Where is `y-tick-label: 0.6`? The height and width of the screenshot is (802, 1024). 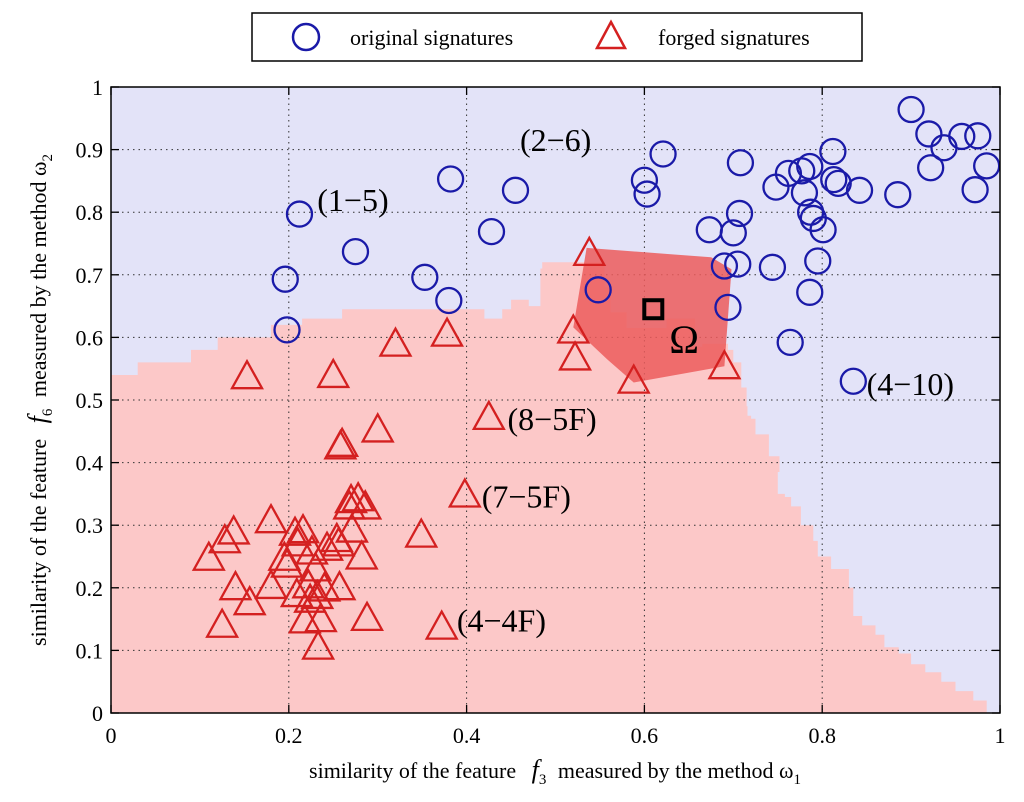
y-tick-label: 0.6 is located at coordinates (90, 337).